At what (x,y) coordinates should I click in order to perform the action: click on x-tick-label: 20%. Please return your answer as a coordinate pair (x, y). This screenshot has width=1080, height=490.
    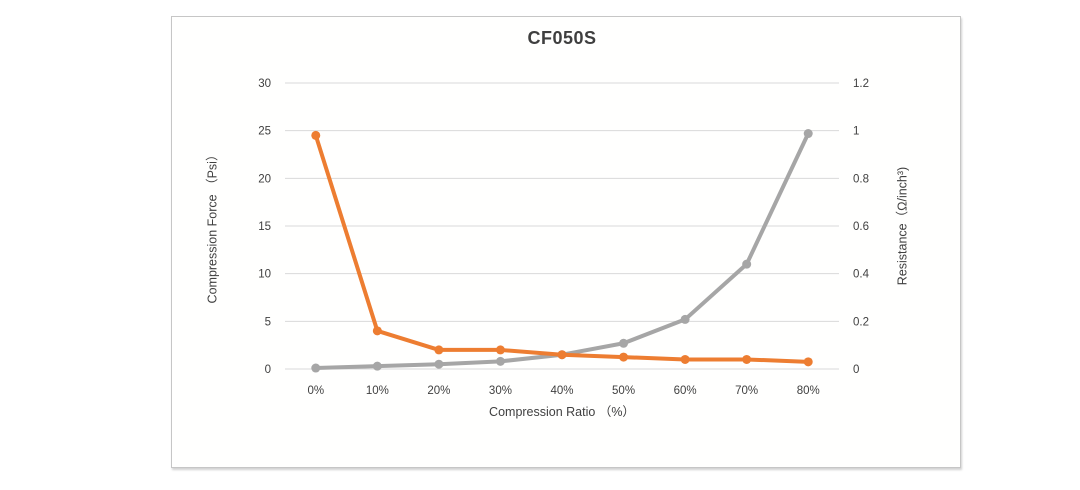
    Looking at the image, I should click on (438, 391).